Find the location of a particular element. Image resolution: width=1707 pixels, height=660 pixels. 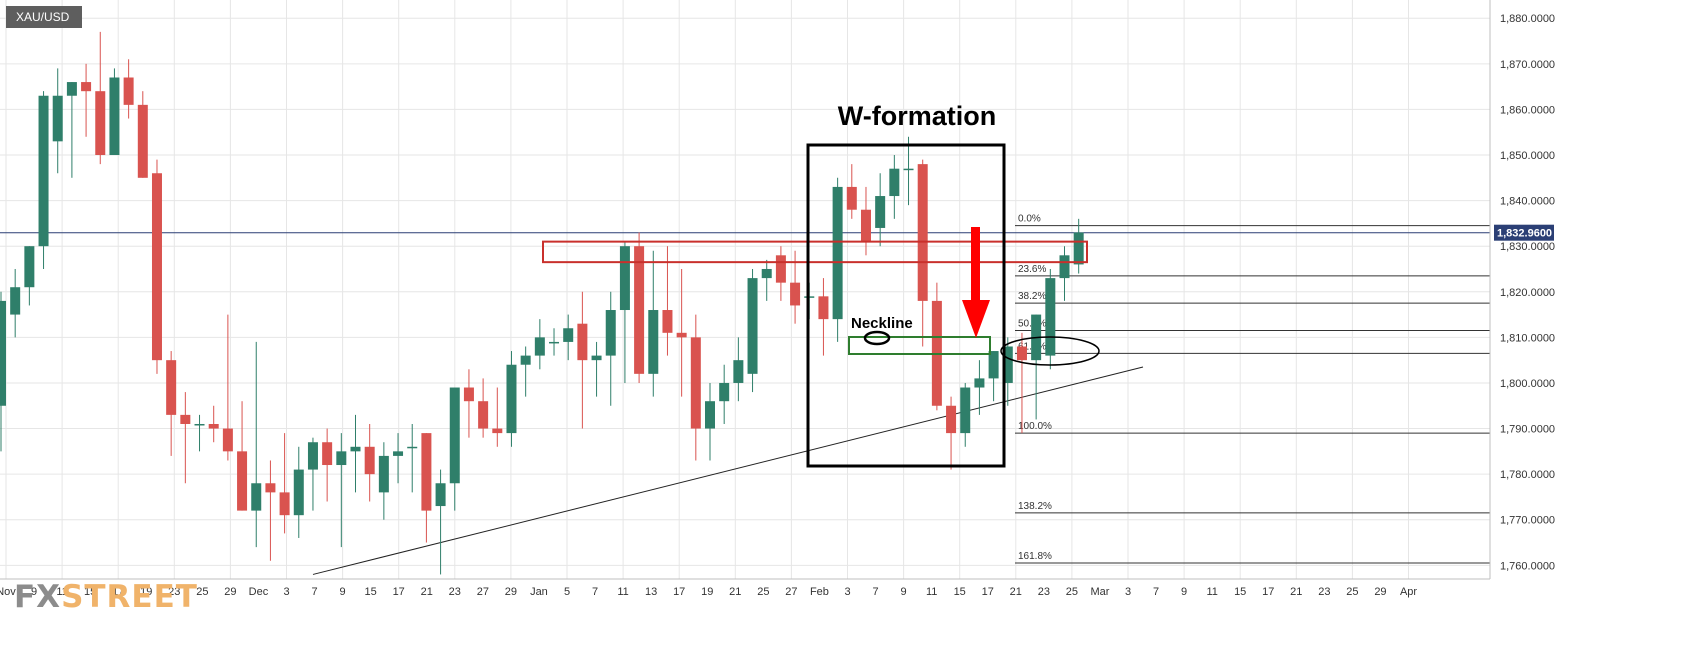

x-tick-label: 25 is located at coordinates (763, 592).